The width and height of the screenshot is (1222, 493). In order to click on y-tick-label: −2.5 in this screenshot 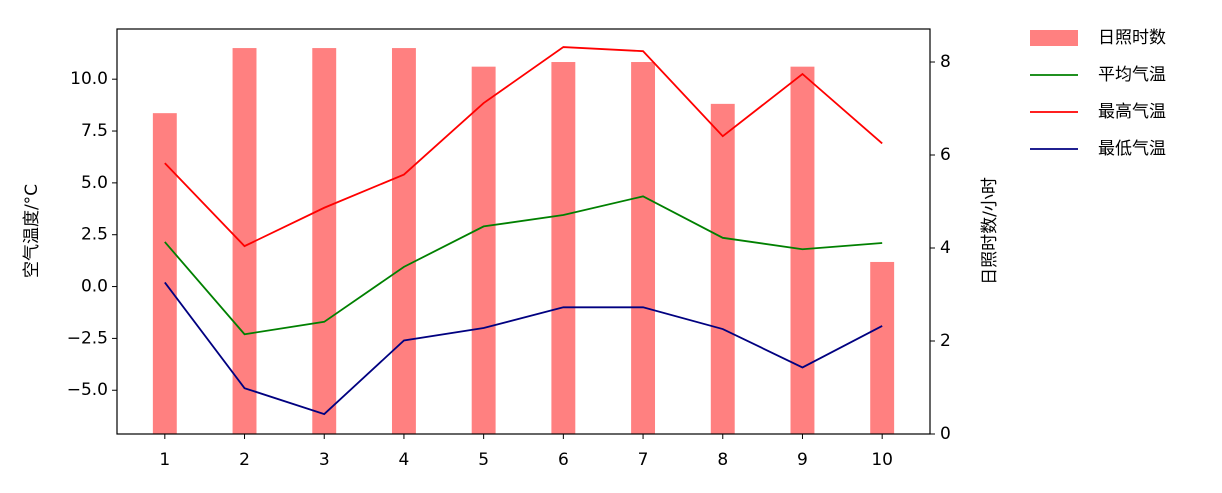, I will do `click(87, 338)`.